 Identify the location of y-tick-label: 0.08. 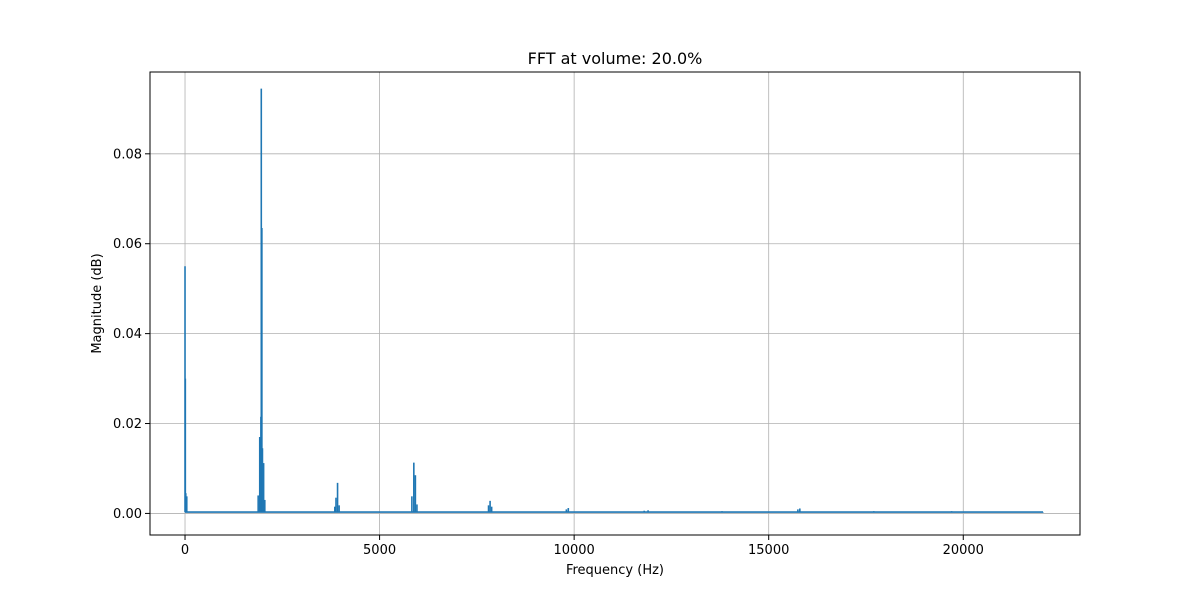
(127, 154).